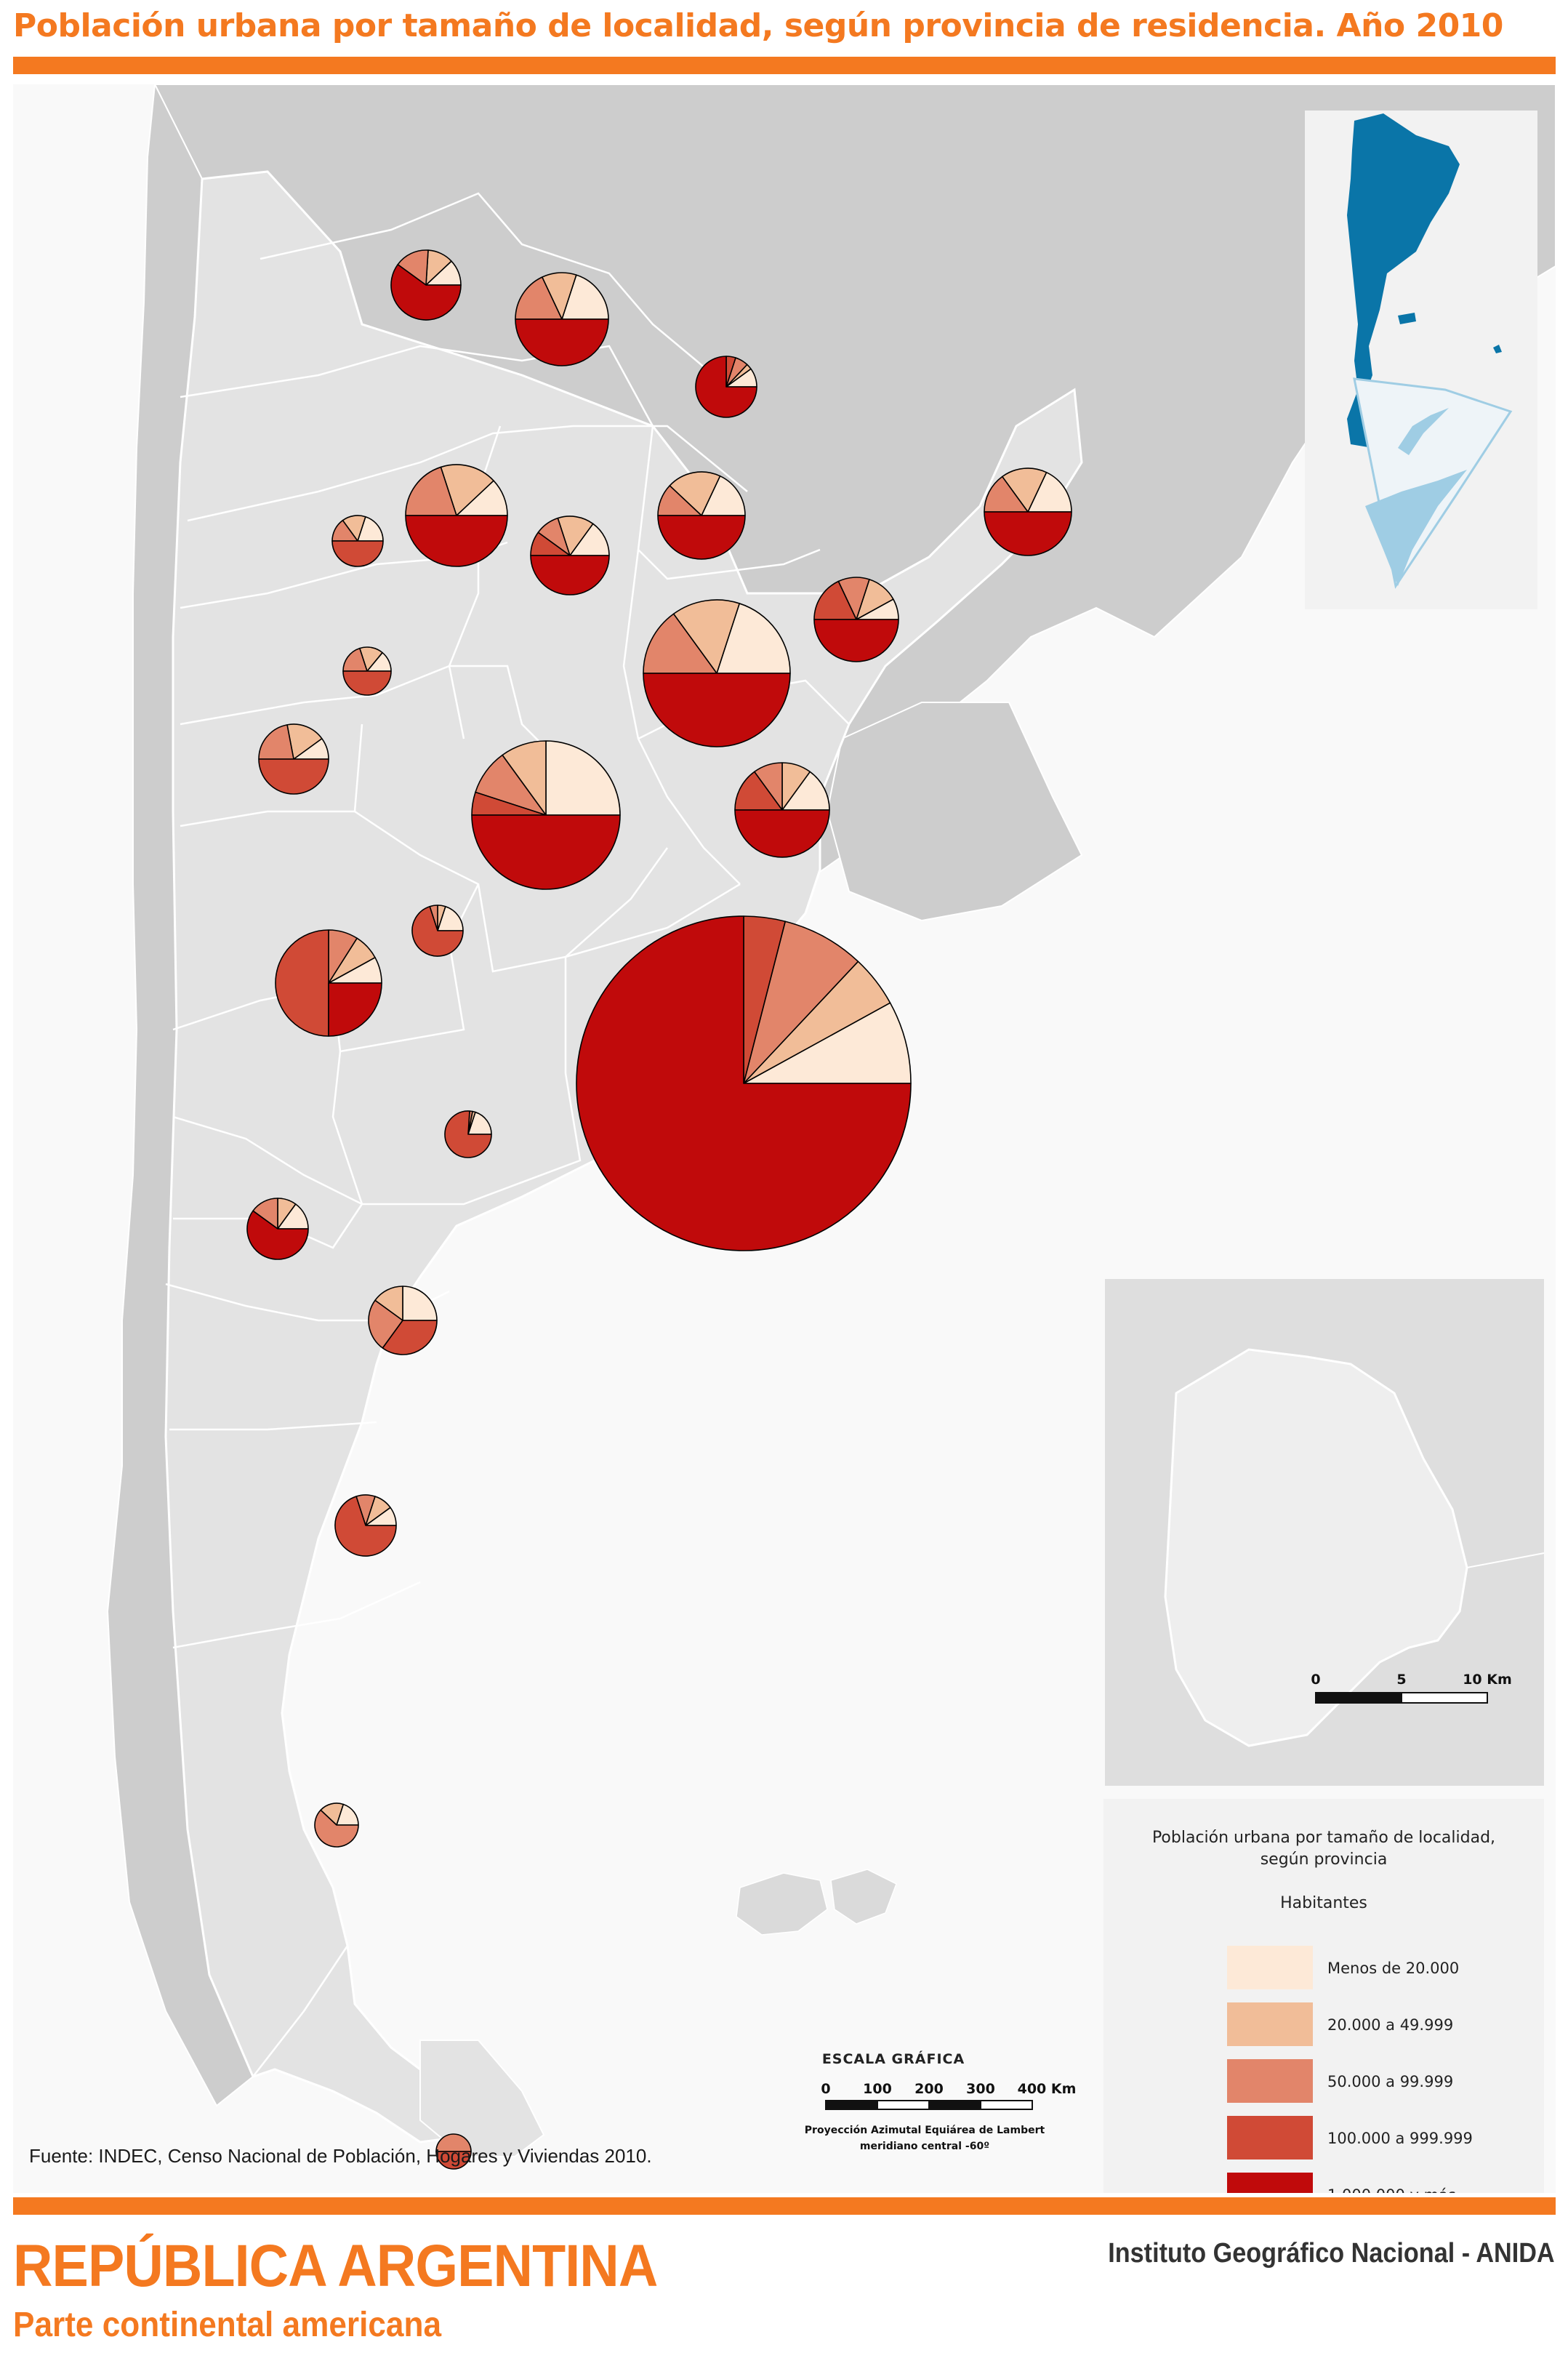  I want to click on pie-rio-negro, so click(403, 1320).